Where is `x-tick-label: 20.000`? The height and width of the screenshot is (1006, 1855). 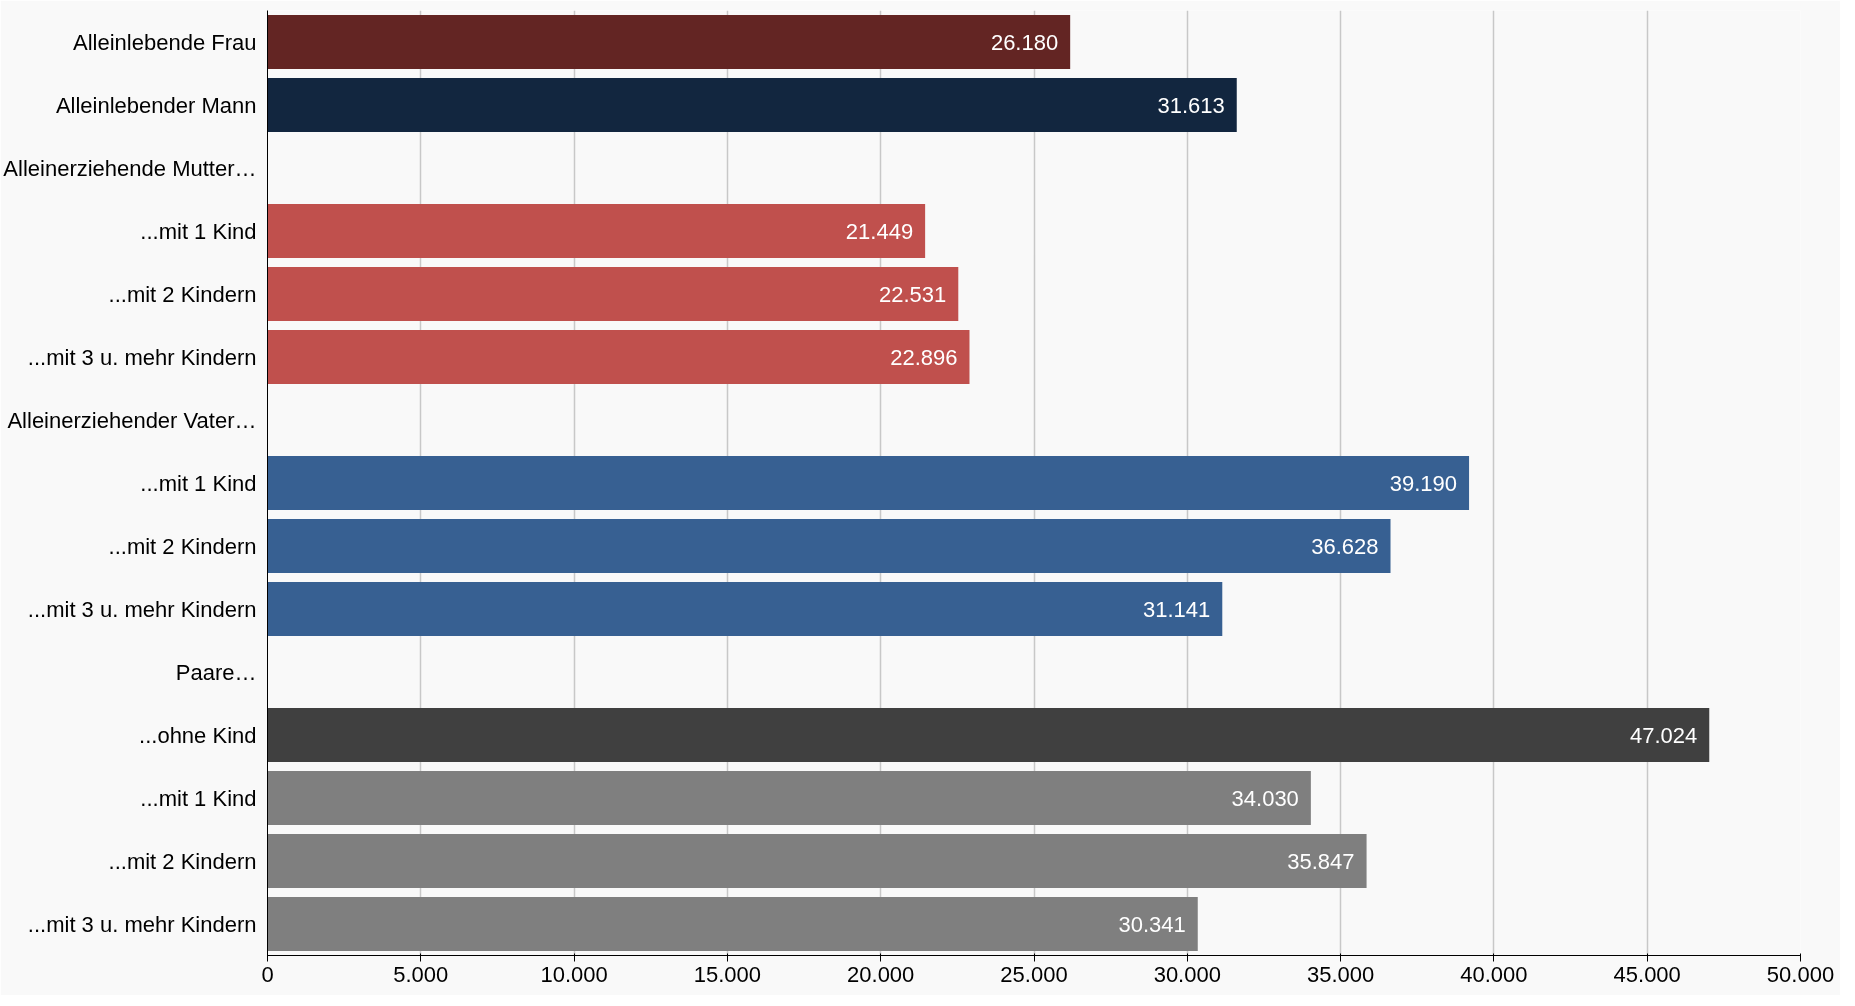 x-tick-label: 20.000 is located at coordinates (881, 974).